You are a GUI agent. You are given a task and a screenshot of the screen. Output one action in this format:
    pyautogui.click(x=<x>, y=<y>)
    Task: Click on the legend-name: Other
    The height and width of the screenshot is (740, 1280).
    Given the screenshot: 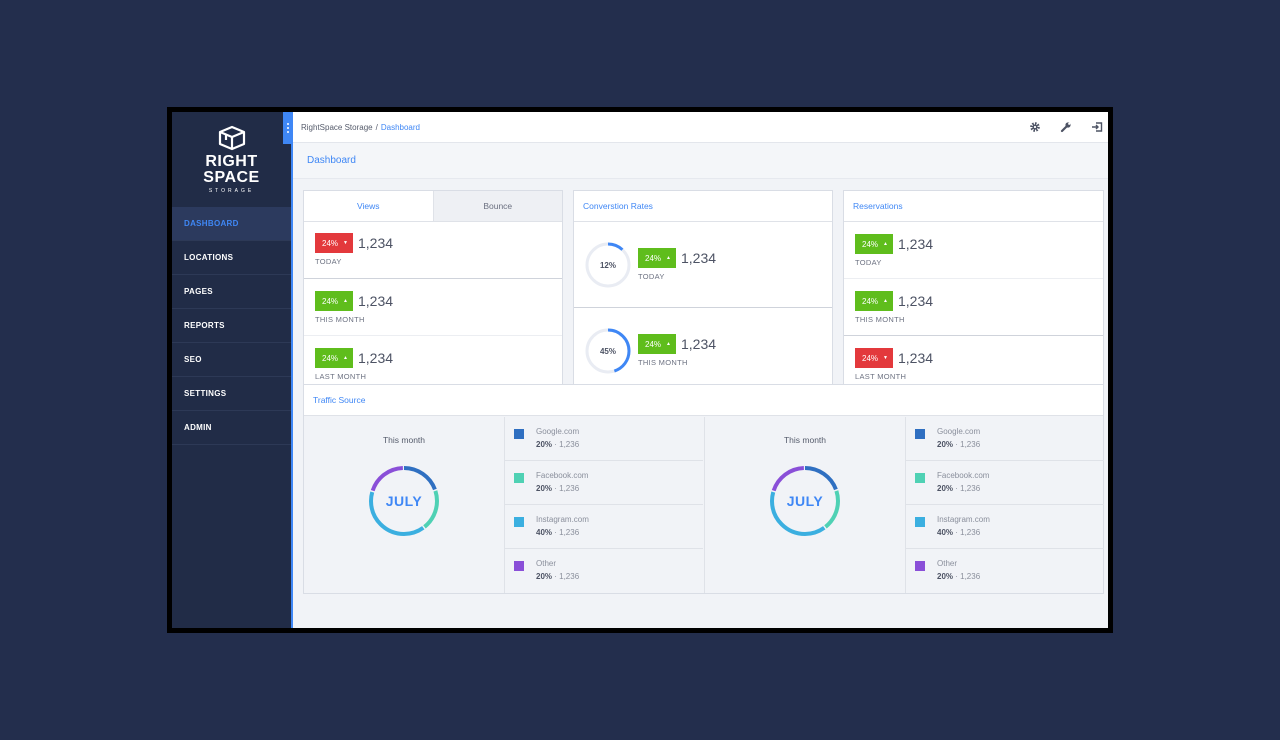 What is the action you would take?
    pyautogui.click(x=947, y=563)
    